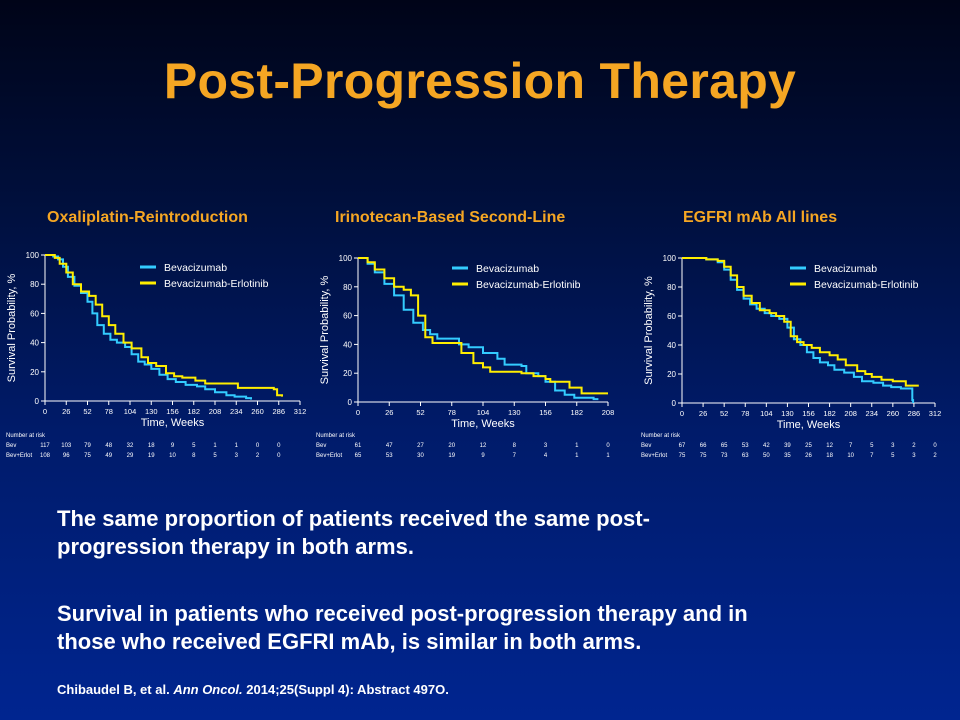 The height and width of the screenshot is (720, 960). I want to click on number-at-risk-value: 29, so click(130, 456).